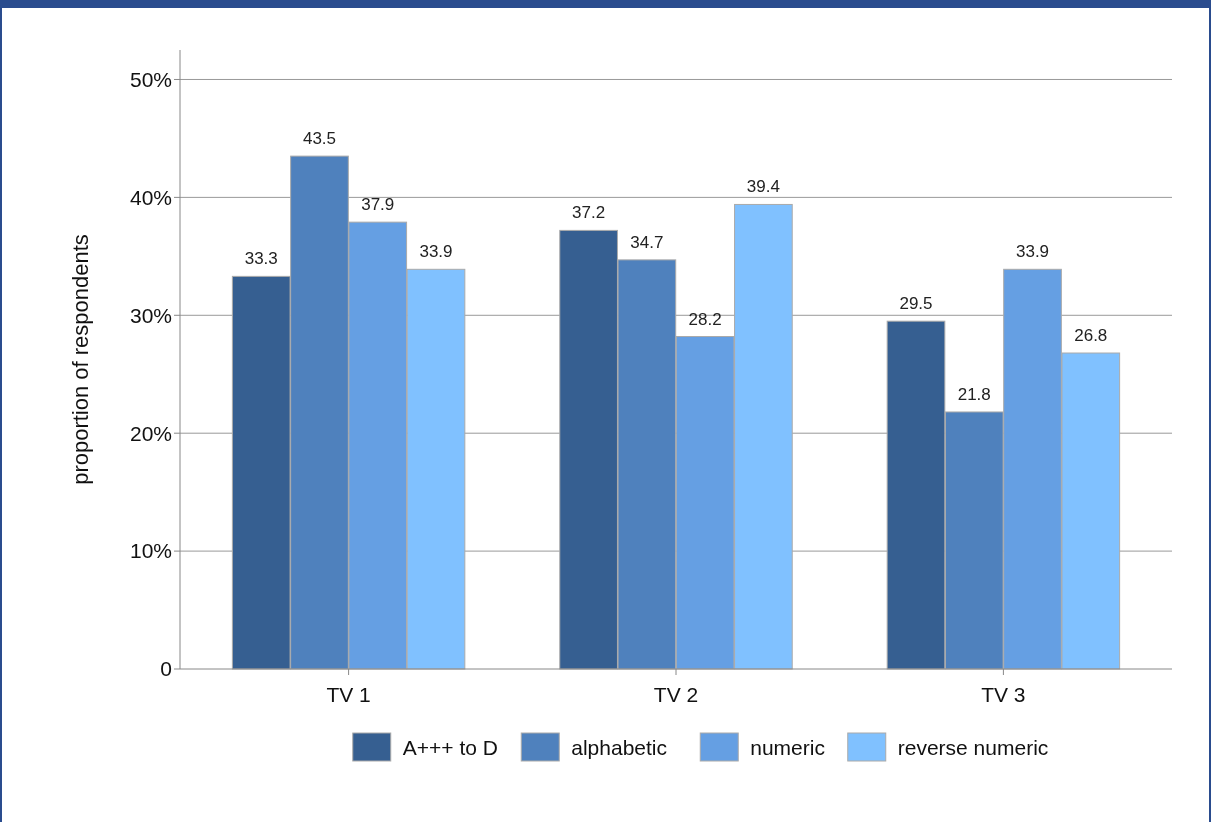  Describe the element at coordinates (261, 259) in the screenshot. I see `data-label: 33.3` at that location.